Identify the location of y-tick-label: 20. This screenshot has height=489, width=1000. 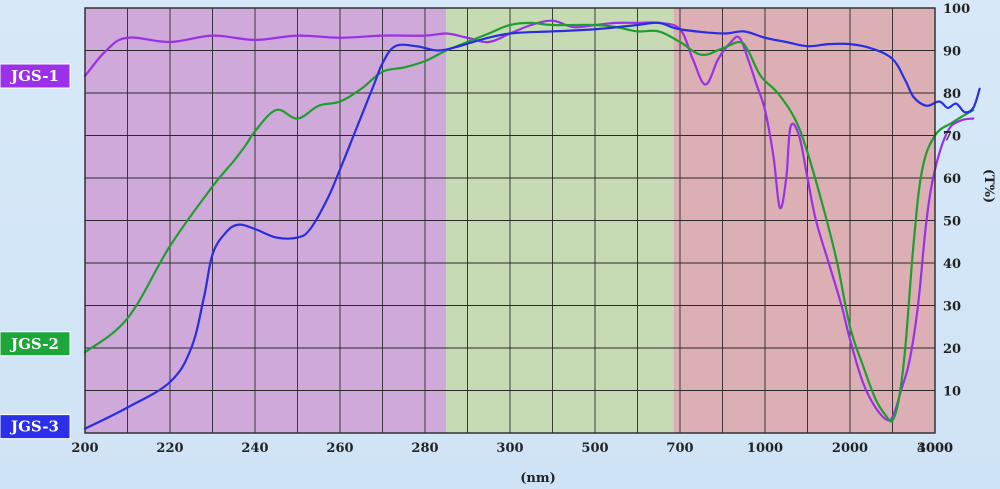
(952, 349).